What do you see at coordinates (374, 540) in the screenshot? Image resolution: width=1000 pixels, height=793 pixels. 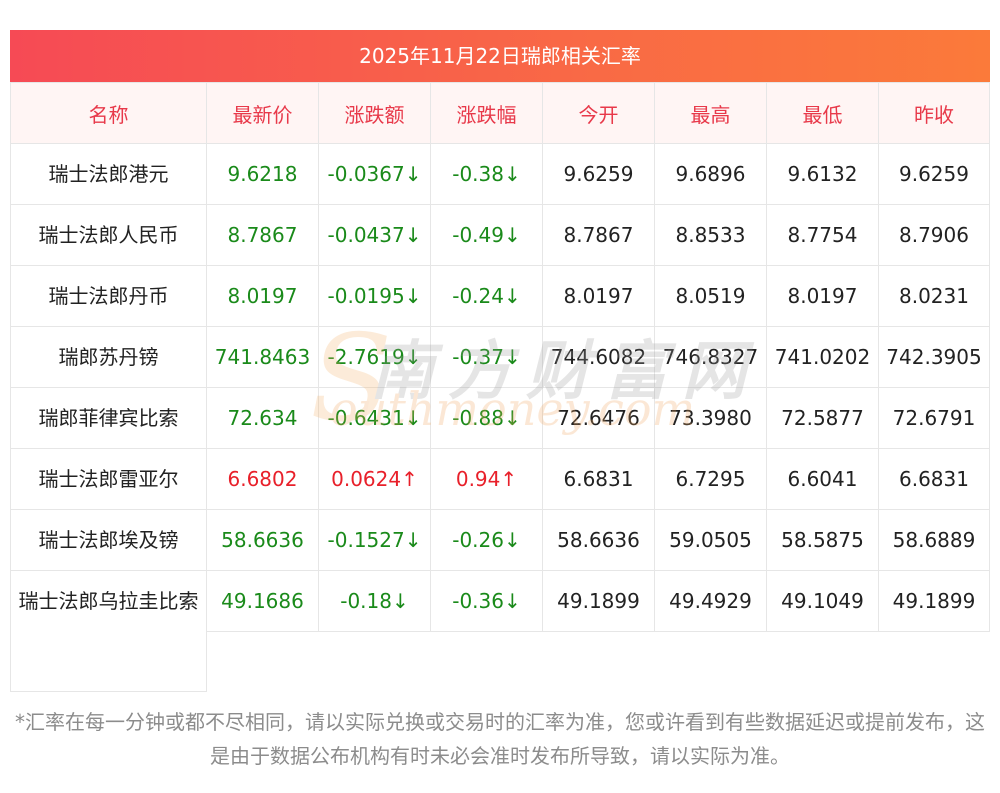 I see `change-value: -0.1527↓` at bounding box center [374, 540].